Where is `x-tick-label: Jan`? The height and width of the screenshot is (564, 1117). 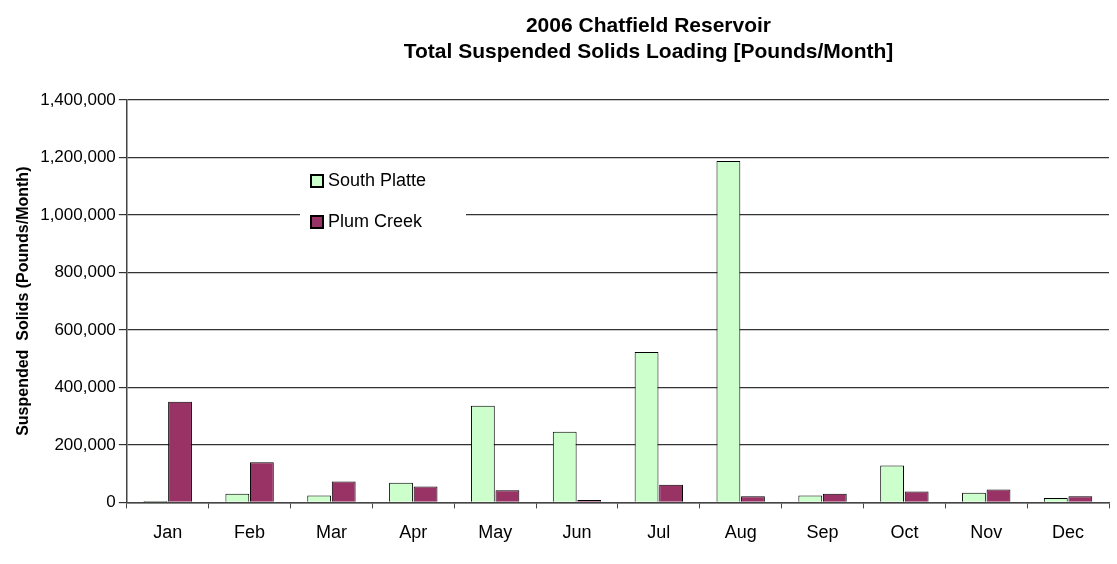 x-tick-label: Jan is located at coordinates (168, 532).